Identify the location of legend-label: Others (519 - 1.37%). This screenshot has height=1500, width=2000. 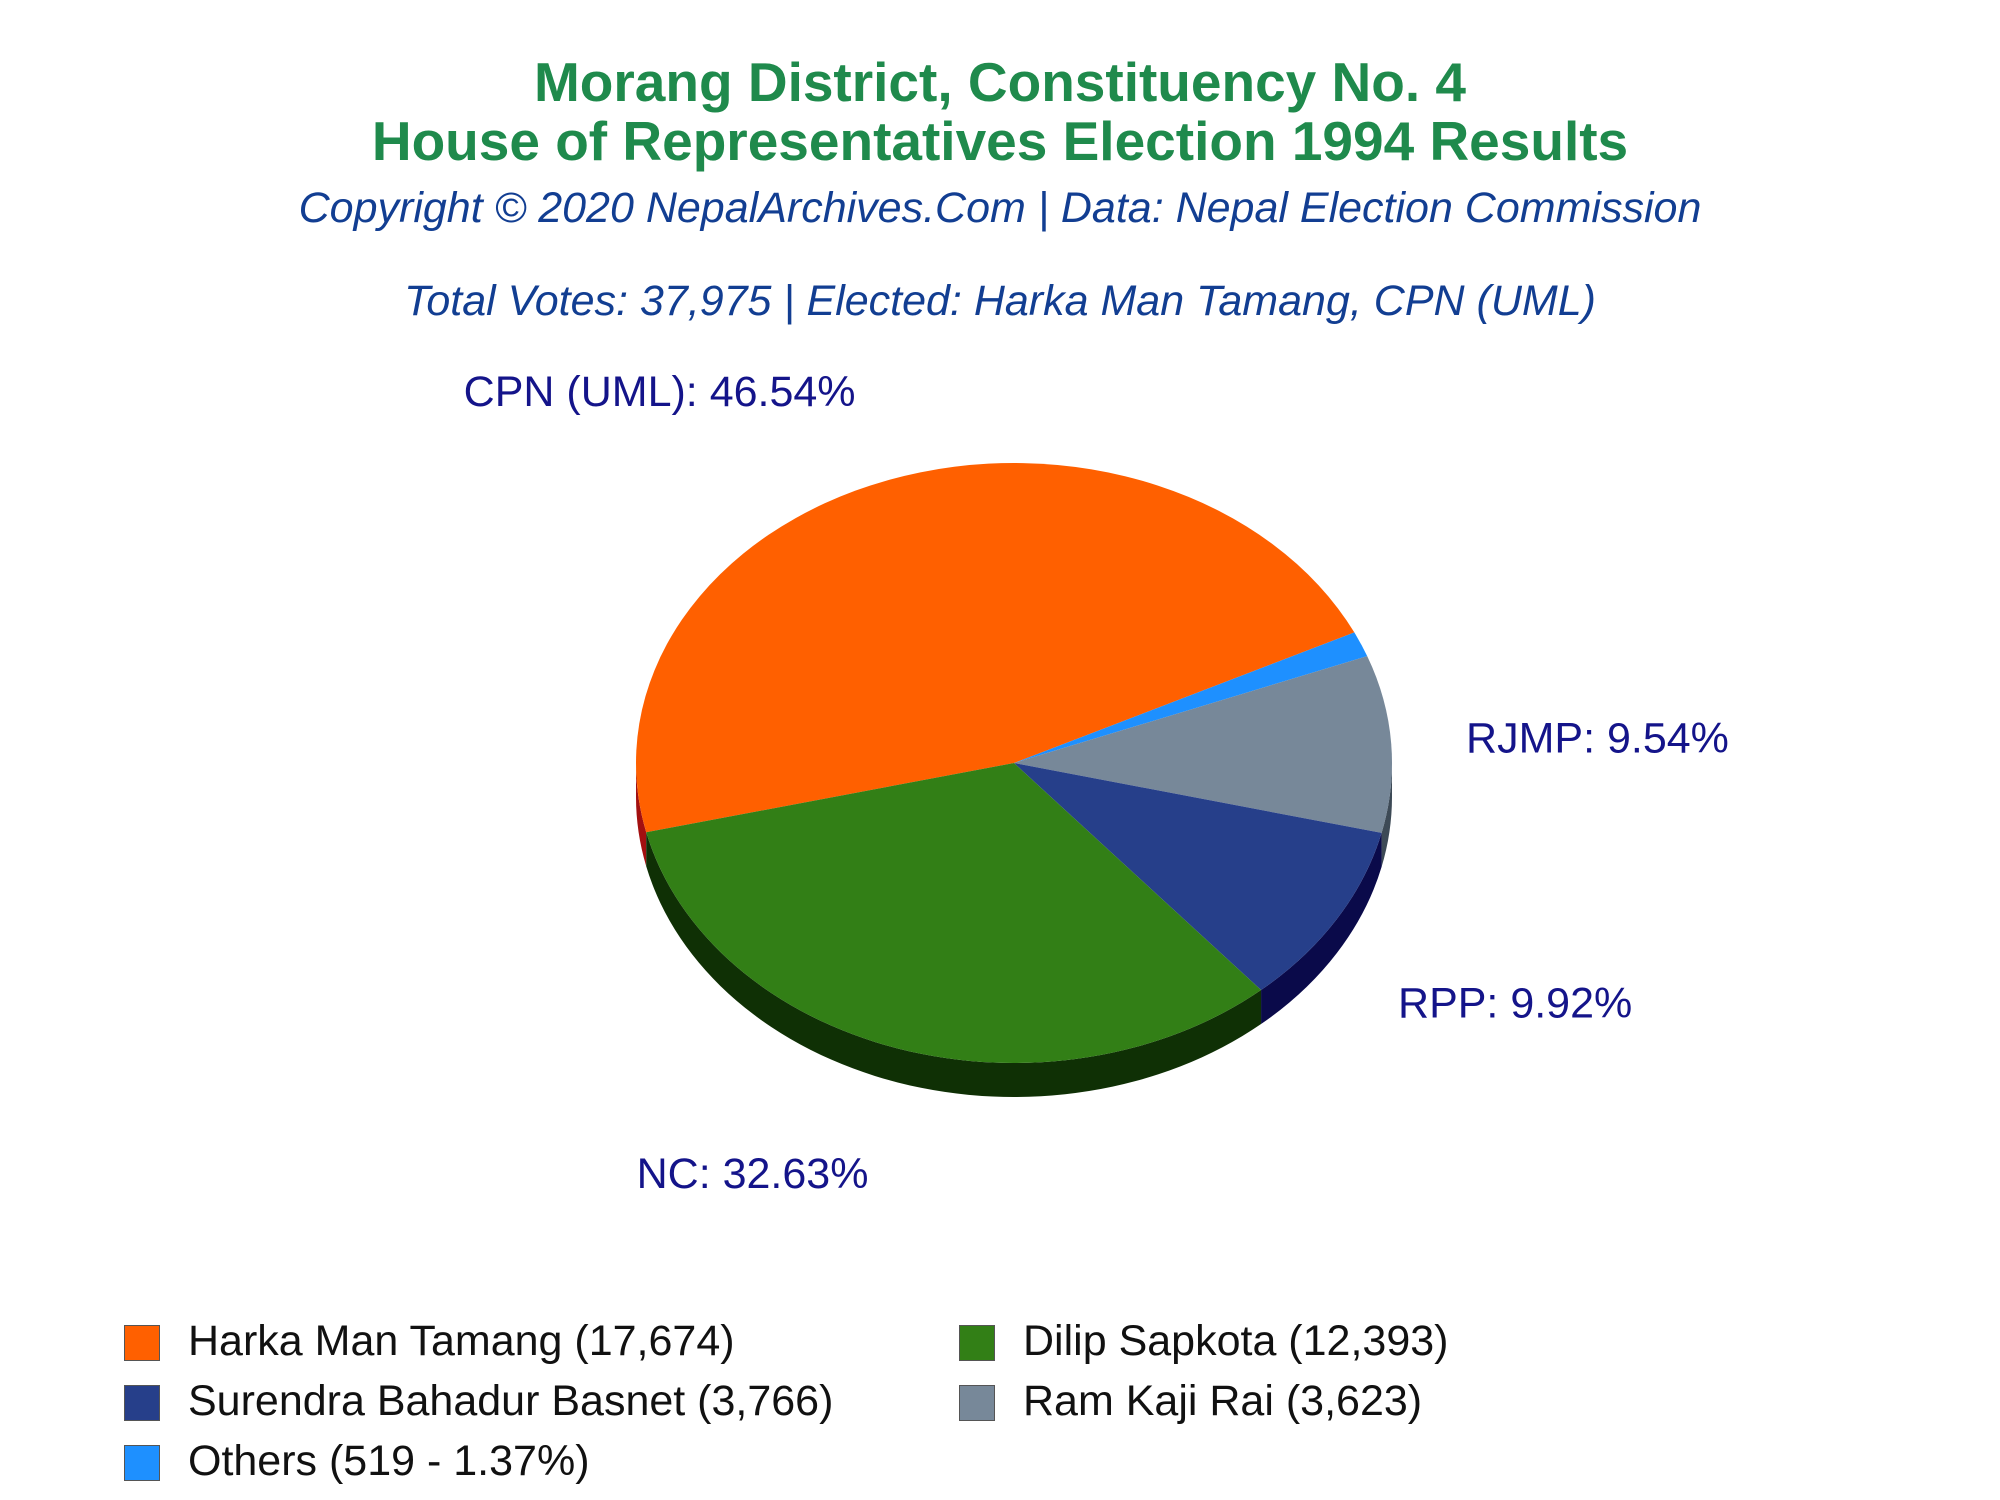
(389, 1461).